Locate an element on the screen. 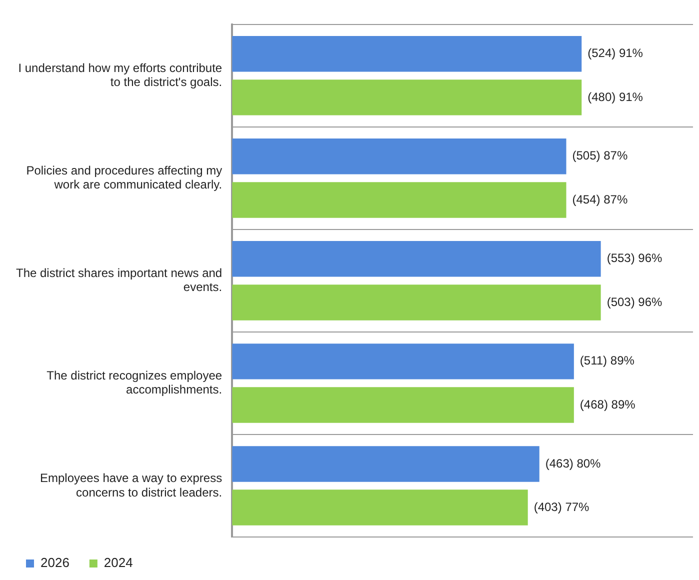 Image resolution: width=699 pixels, height=580 pixels. y-tick-label: Policies and procedures affecting my work are communicated clearly. is located at coordinates (124, 177).